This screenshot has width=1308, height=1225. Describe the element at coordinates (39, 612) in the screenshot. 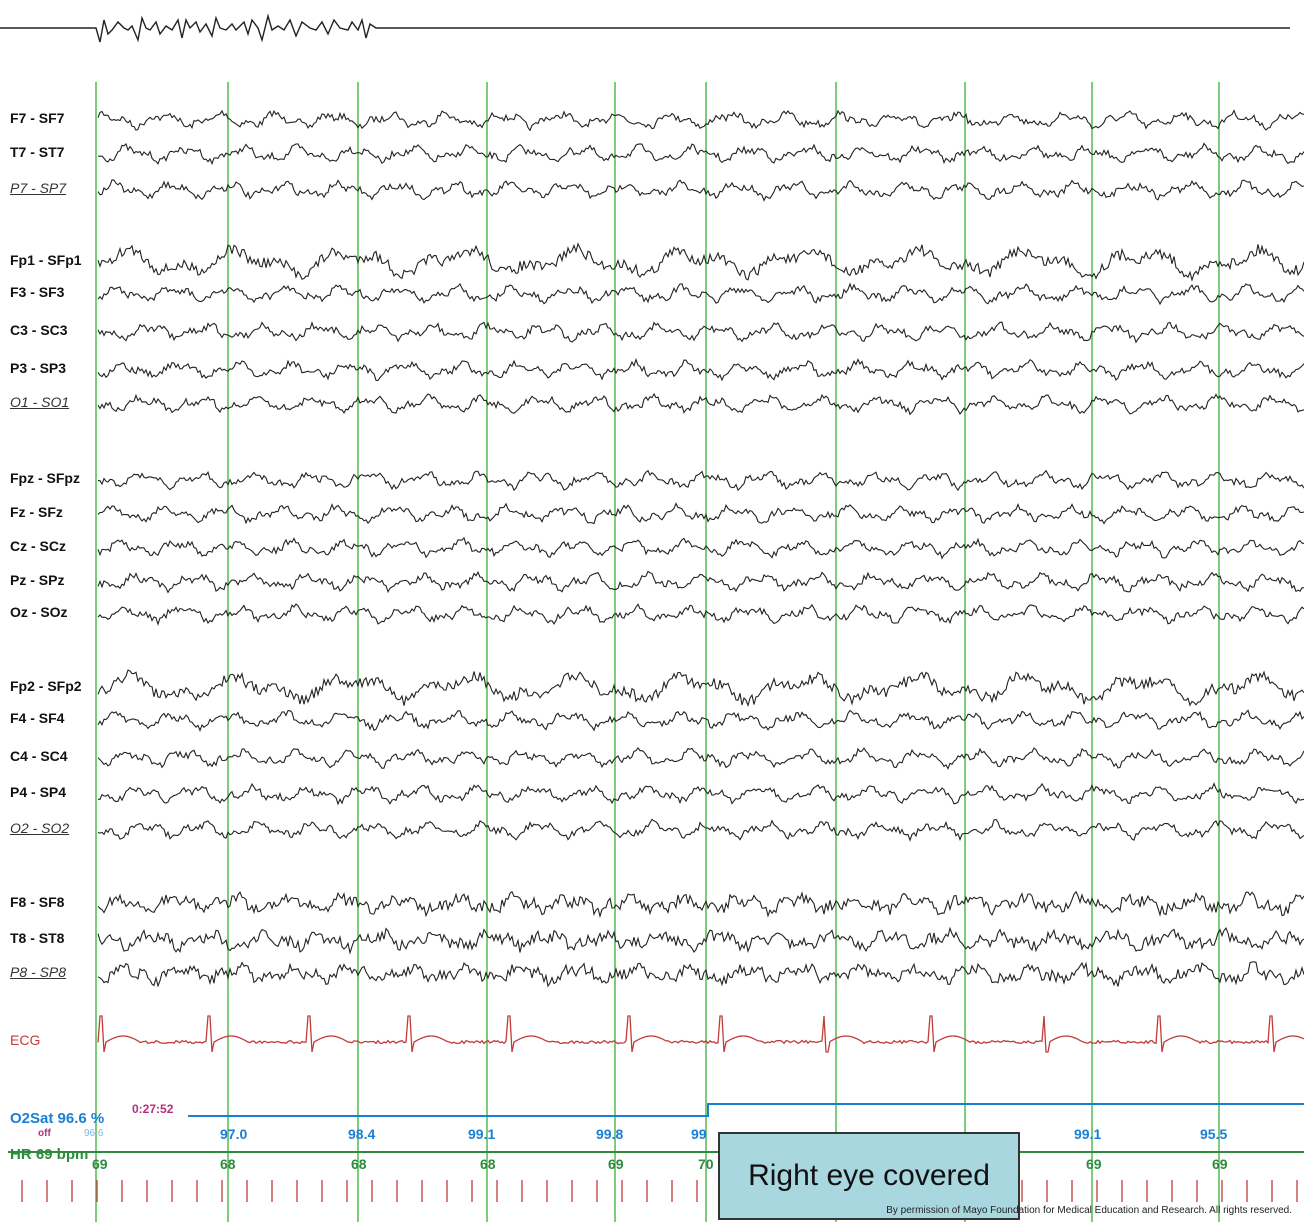

I see `channel-label: Oz - SOz` at that location.